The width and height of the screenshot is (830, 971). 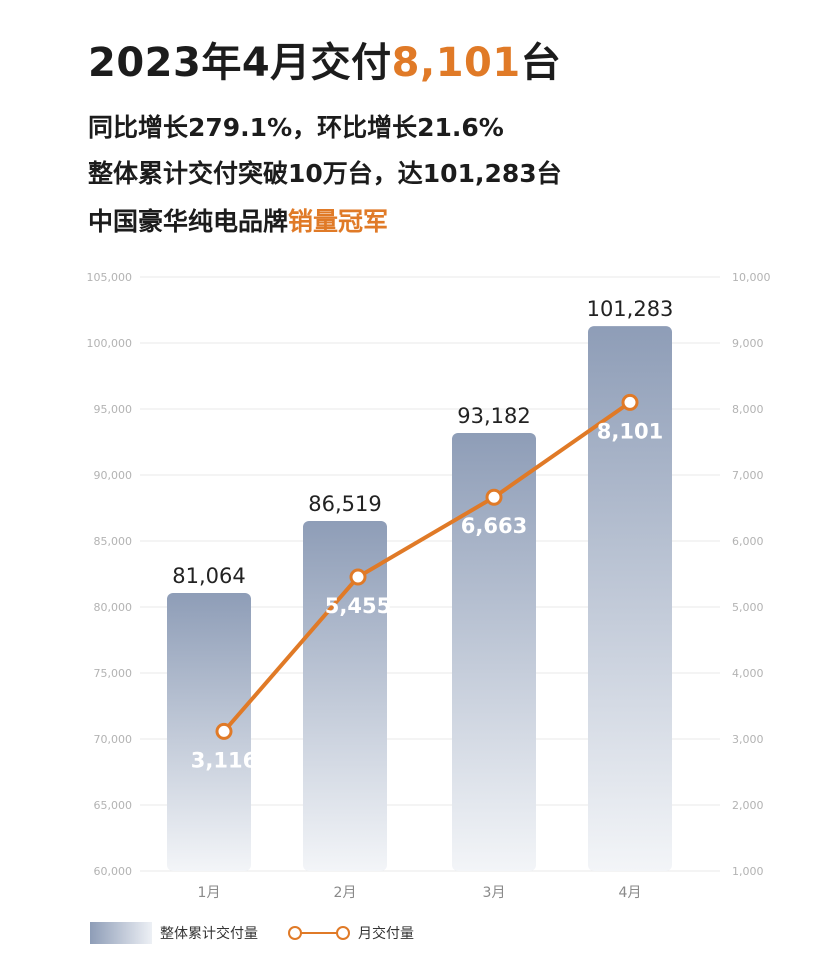 What do you see at coordinates (748, 607) in the screenshot?
I see `right-axis-tick: 5,000` at bounding box center [748, 607].